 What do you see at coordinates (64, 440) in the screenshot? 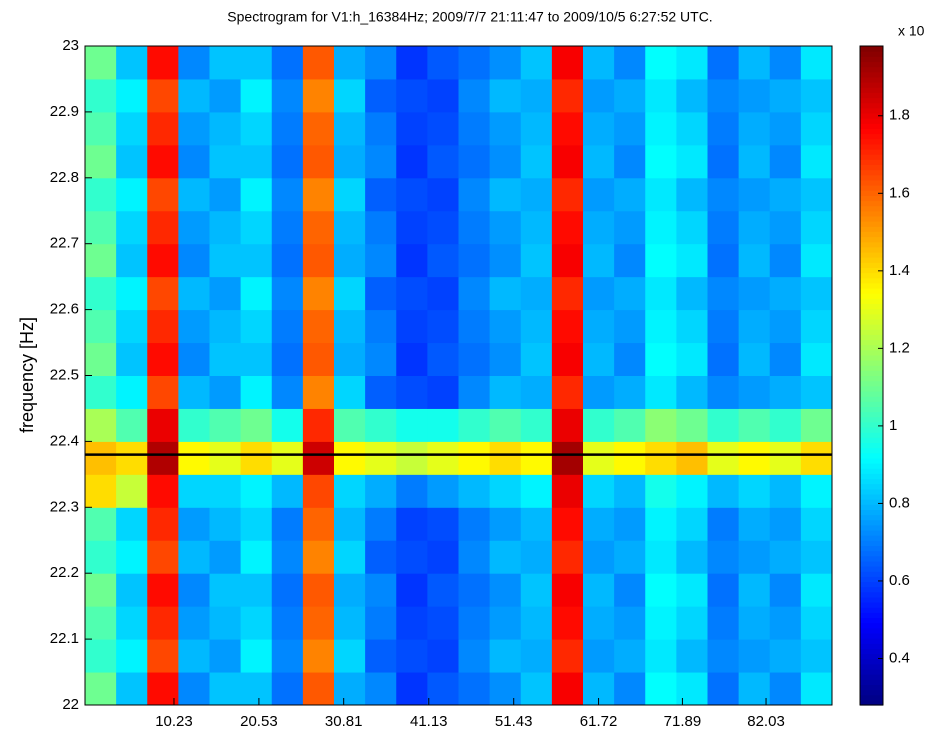
I see `y-tick-label: 22.4` at bounding box center [64, 440].